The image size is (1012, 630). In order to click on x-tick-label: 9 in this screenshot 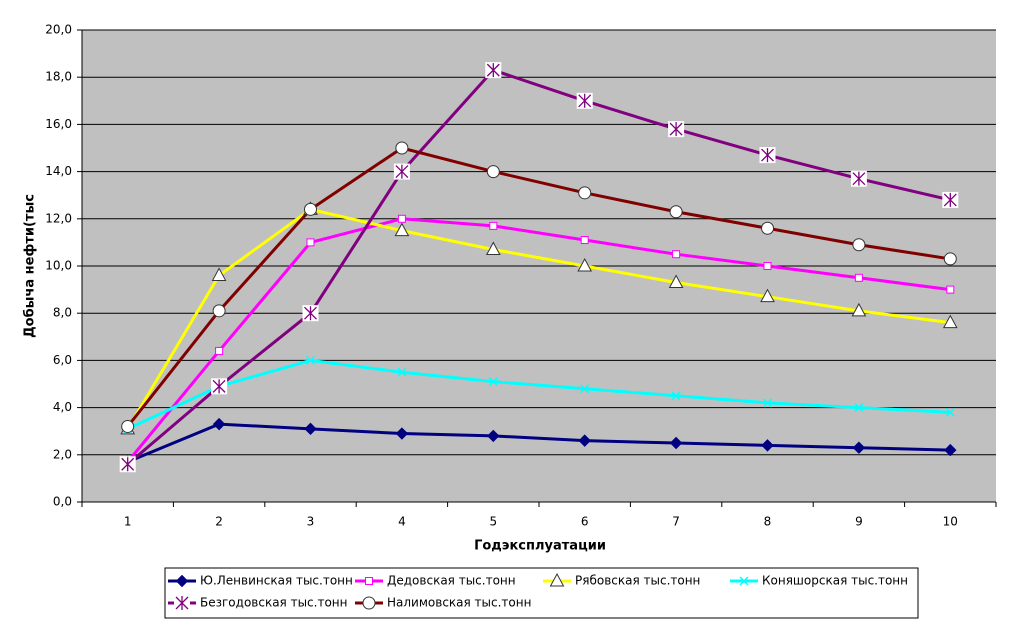, I will do `click(859, 522)`.